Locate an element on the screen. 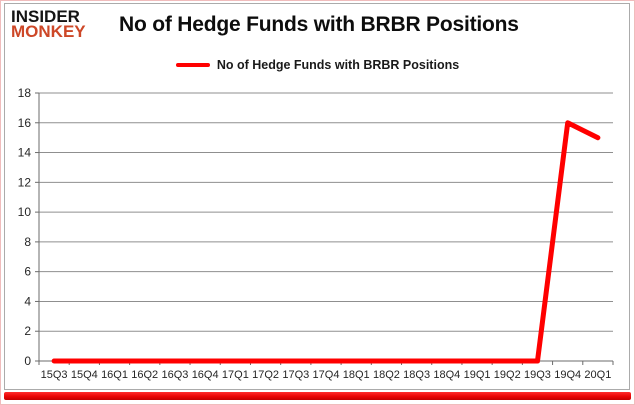 The image size is (635, 405). y-tick-label: 4 is located at coordinates (27, 301).